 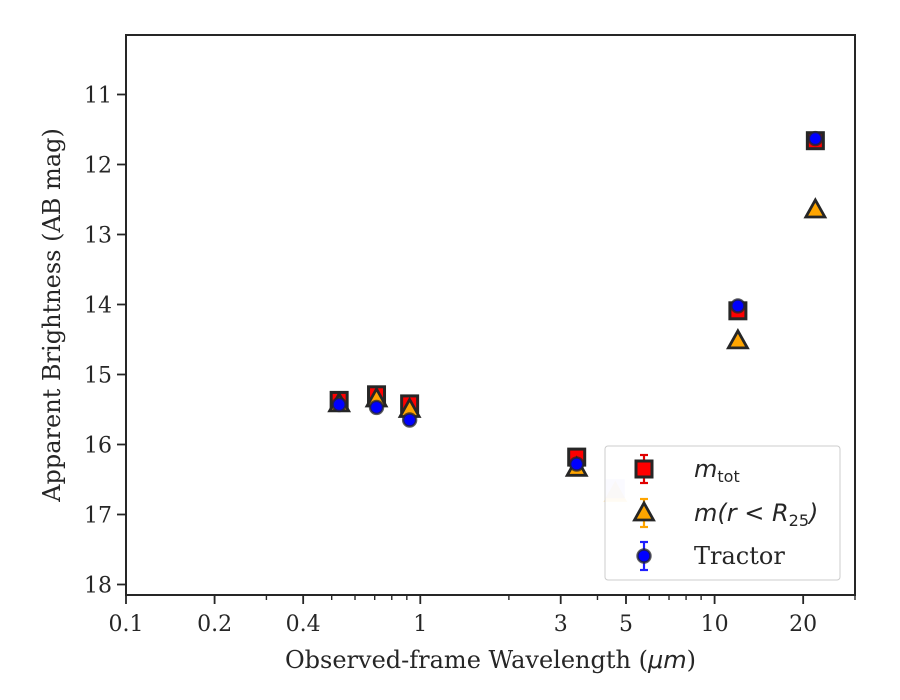 I want to click on y-axis: 11 12 13 14 15 16 17 18, so click(x=105, y=341).